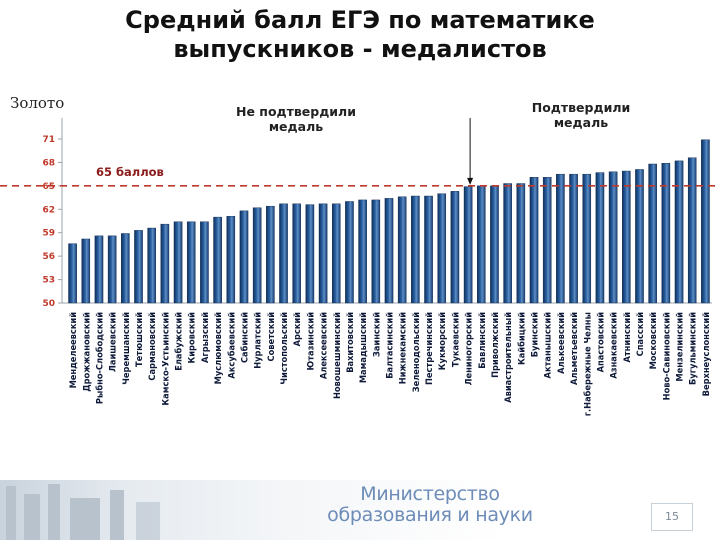 This screenshot has height=540, width=720. I want to click on category-label: Атнинский, so click(627, 337).